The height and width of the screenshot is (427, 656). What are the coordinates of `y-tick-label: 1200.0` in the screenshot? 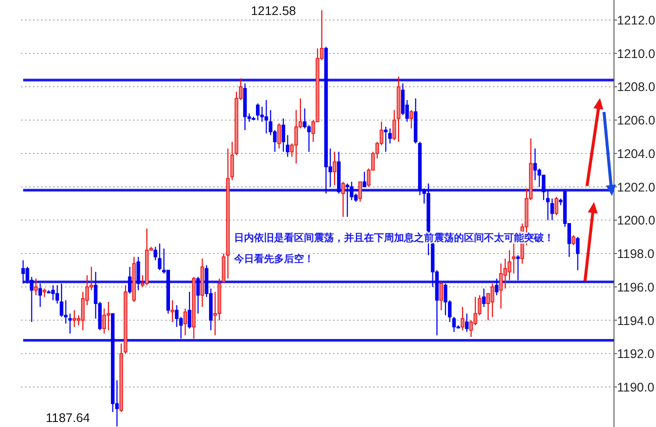 It's located at (636, 221).